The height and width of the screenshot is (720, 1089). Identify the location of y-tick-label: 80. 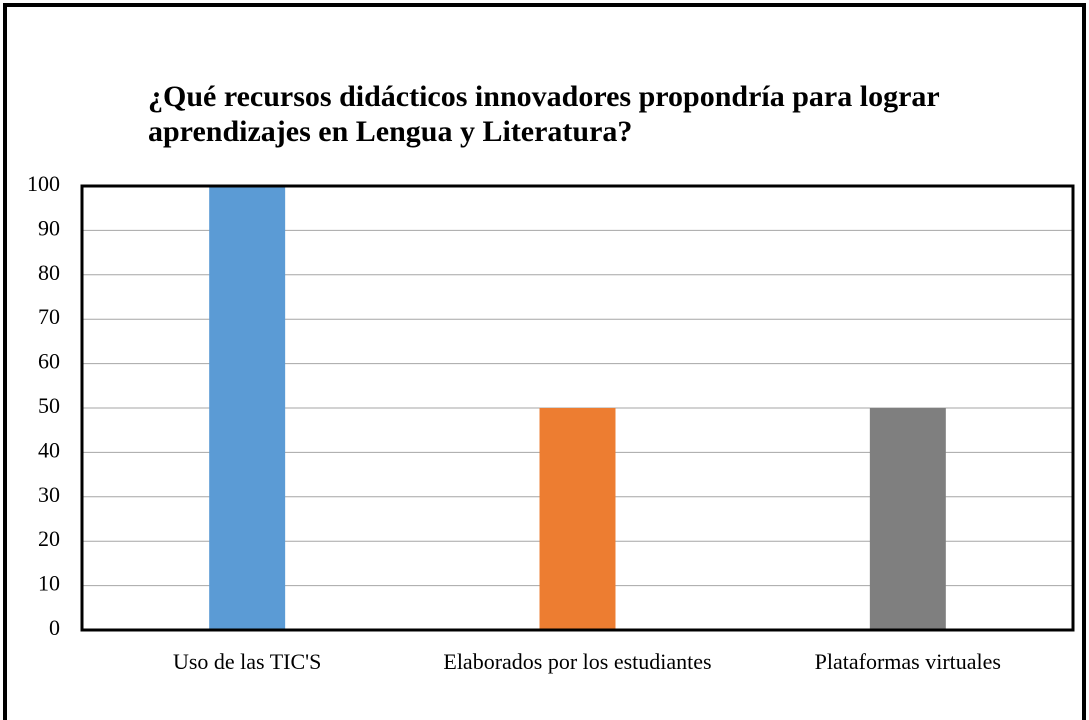
(49, 272).